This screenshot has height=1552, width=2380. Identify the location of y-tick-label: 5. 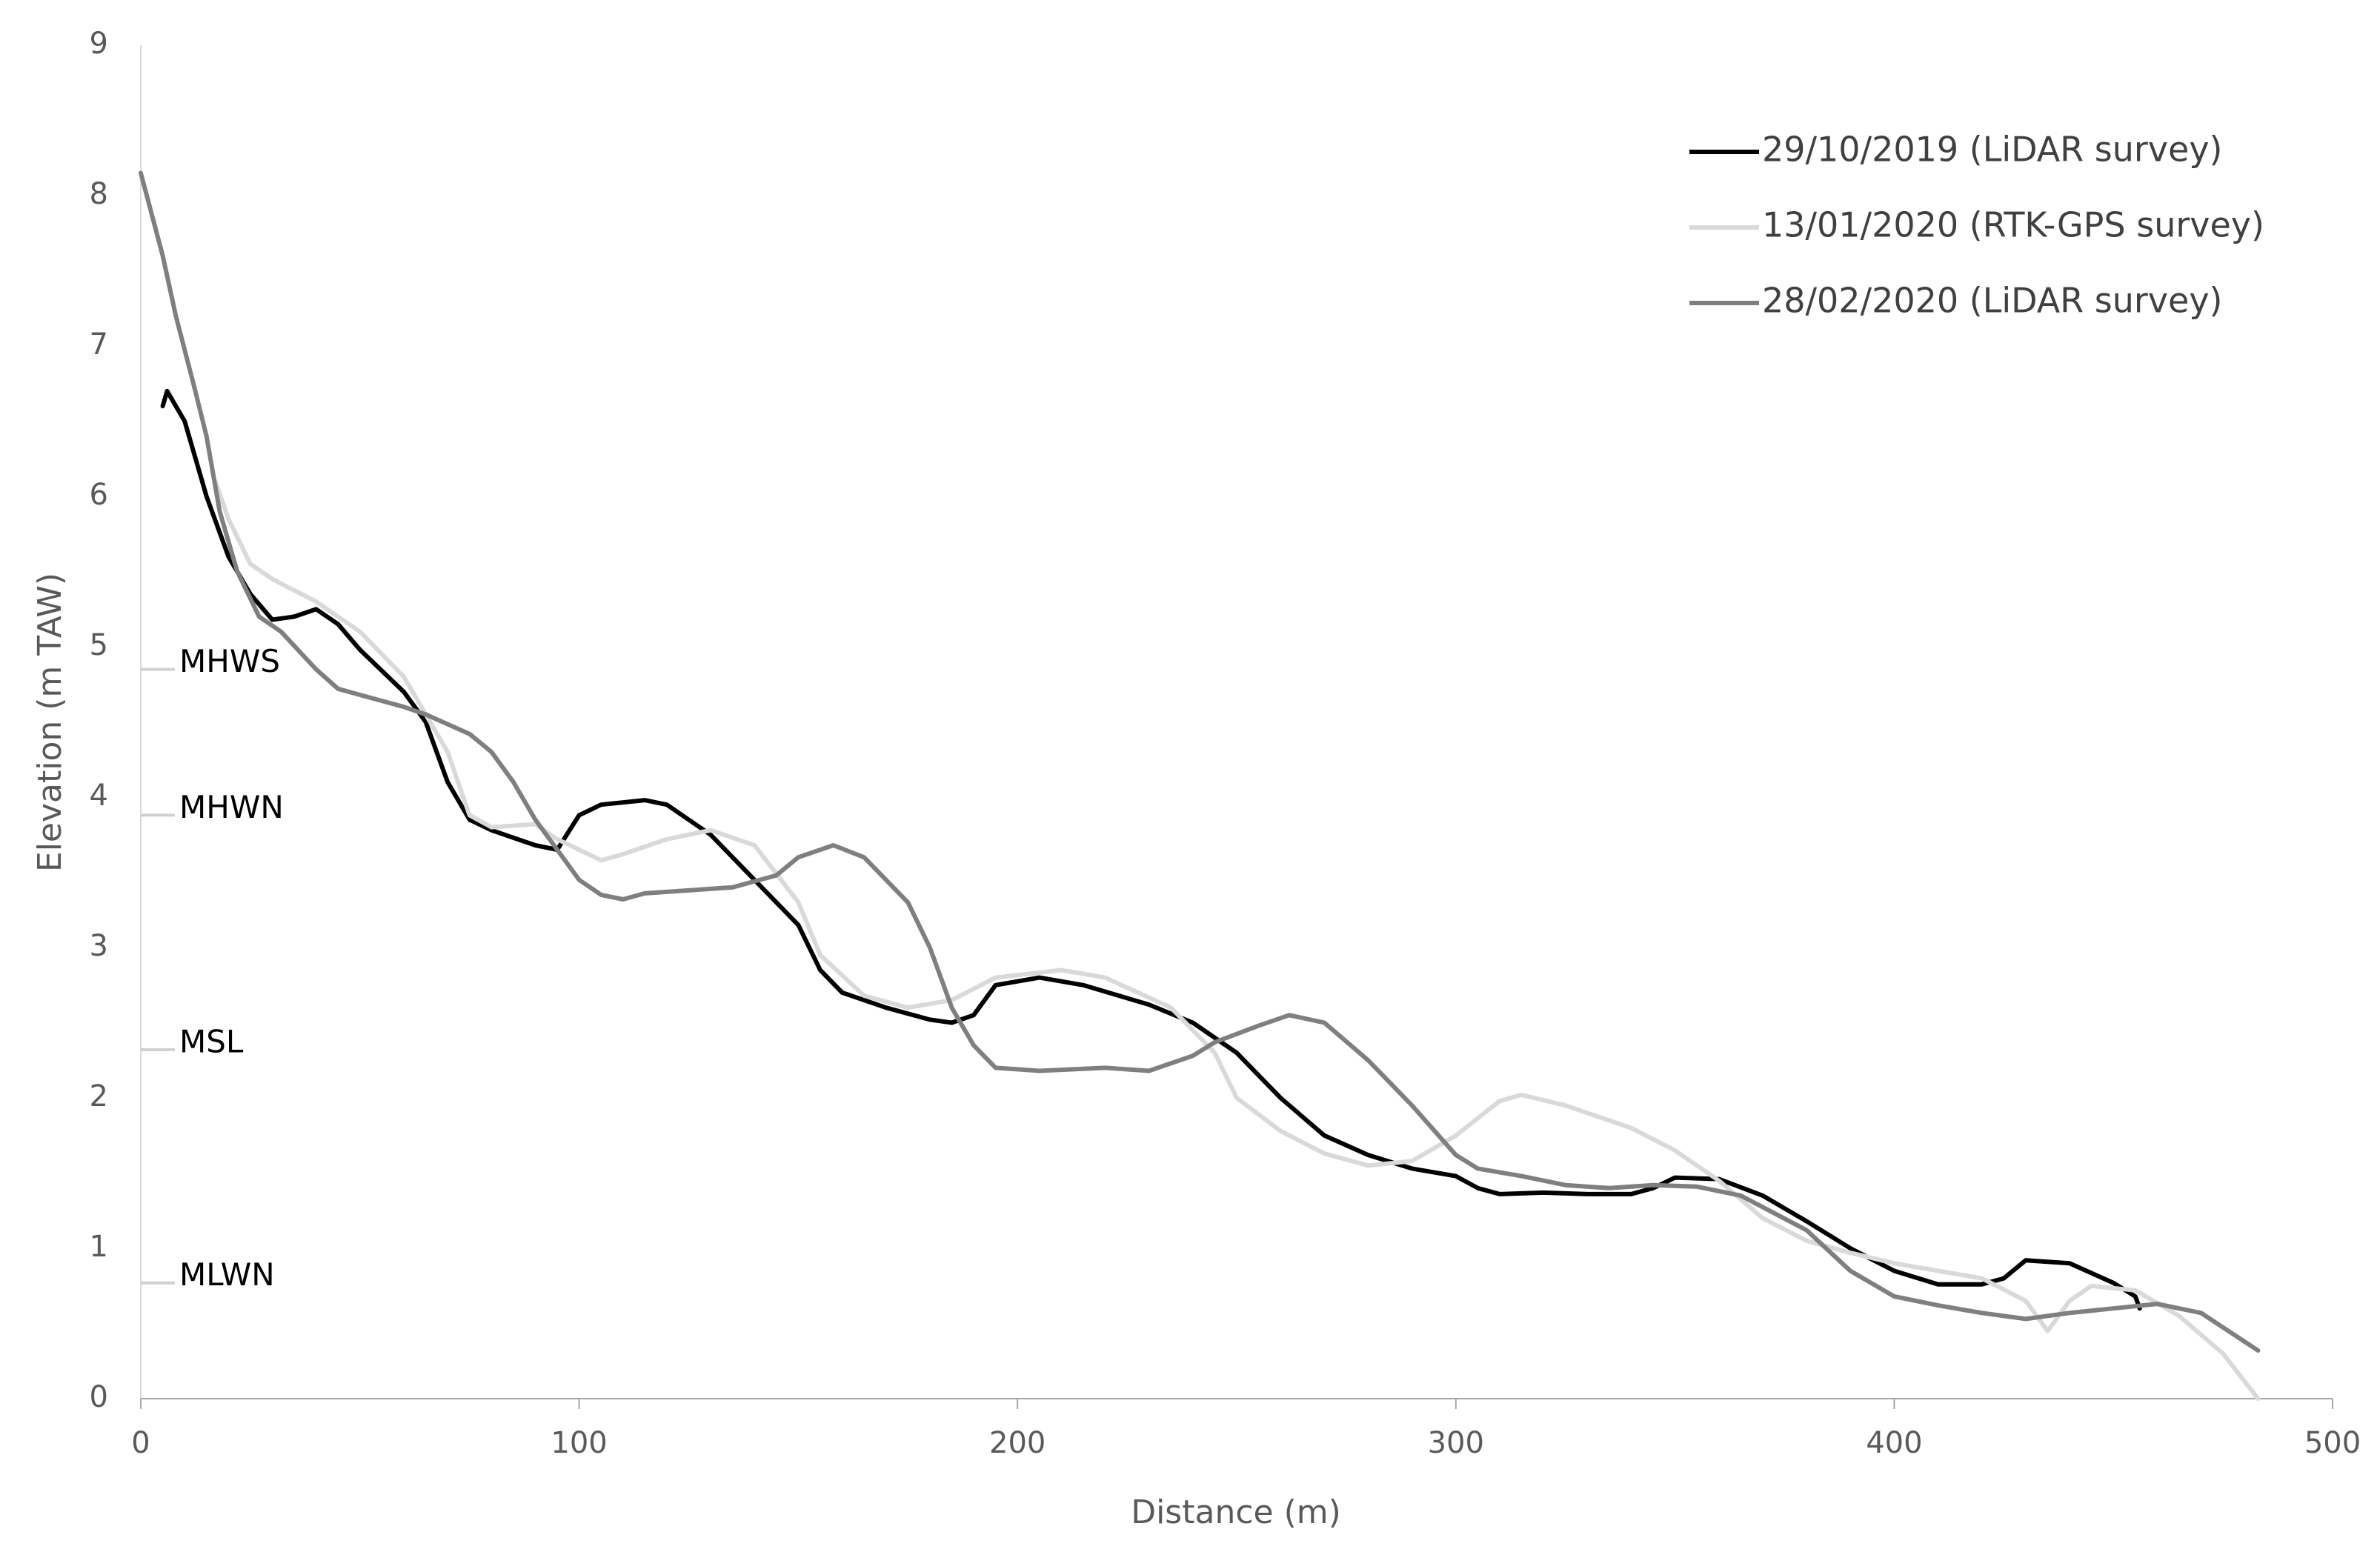
(99, 645).